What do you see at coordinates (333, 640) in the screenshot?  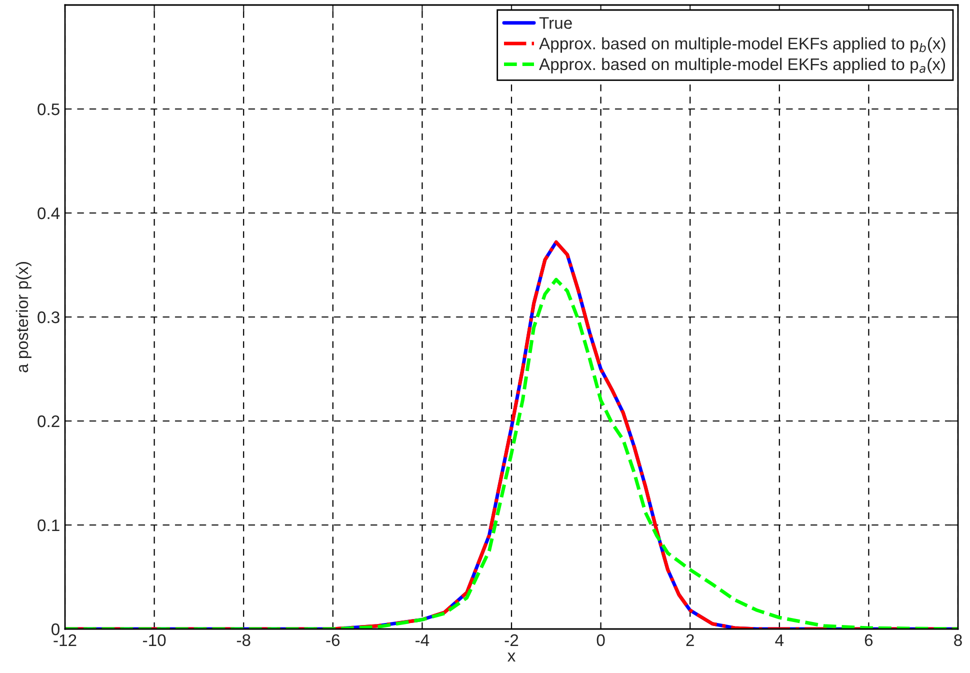 I see `x-tick-label: -6` at bounding box center [333, 640].